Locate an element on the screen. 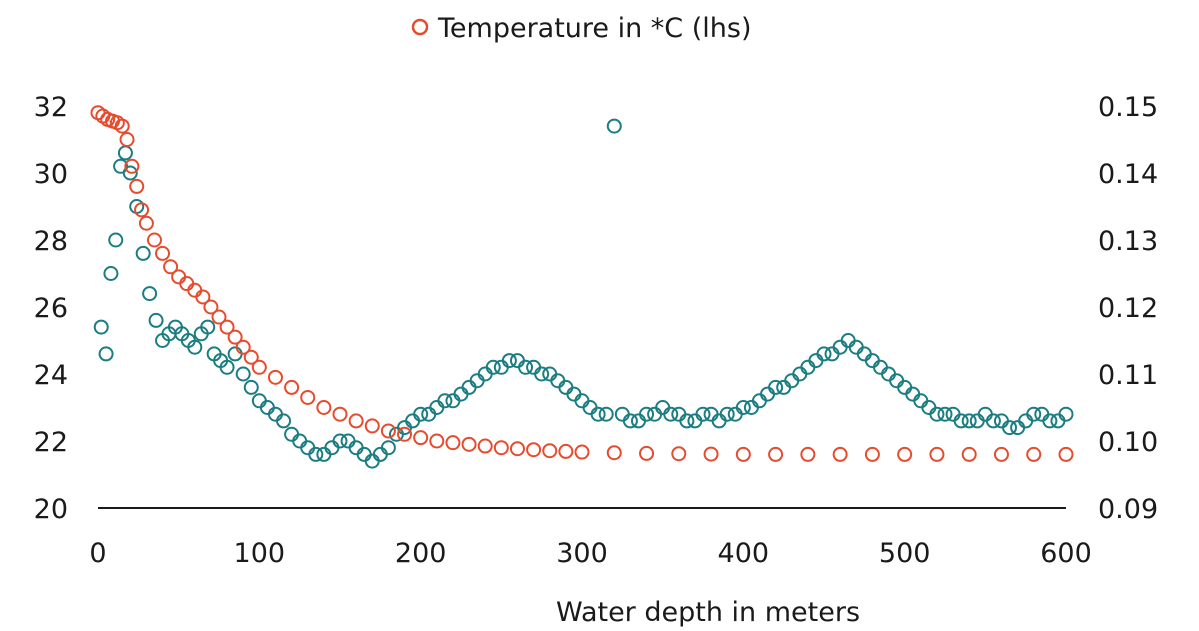 Image resolution: width=1199 pixels, height=631 pixels. legend-label-temperature: Temperature in *C (lhs) is located at coordinates (594, 28).